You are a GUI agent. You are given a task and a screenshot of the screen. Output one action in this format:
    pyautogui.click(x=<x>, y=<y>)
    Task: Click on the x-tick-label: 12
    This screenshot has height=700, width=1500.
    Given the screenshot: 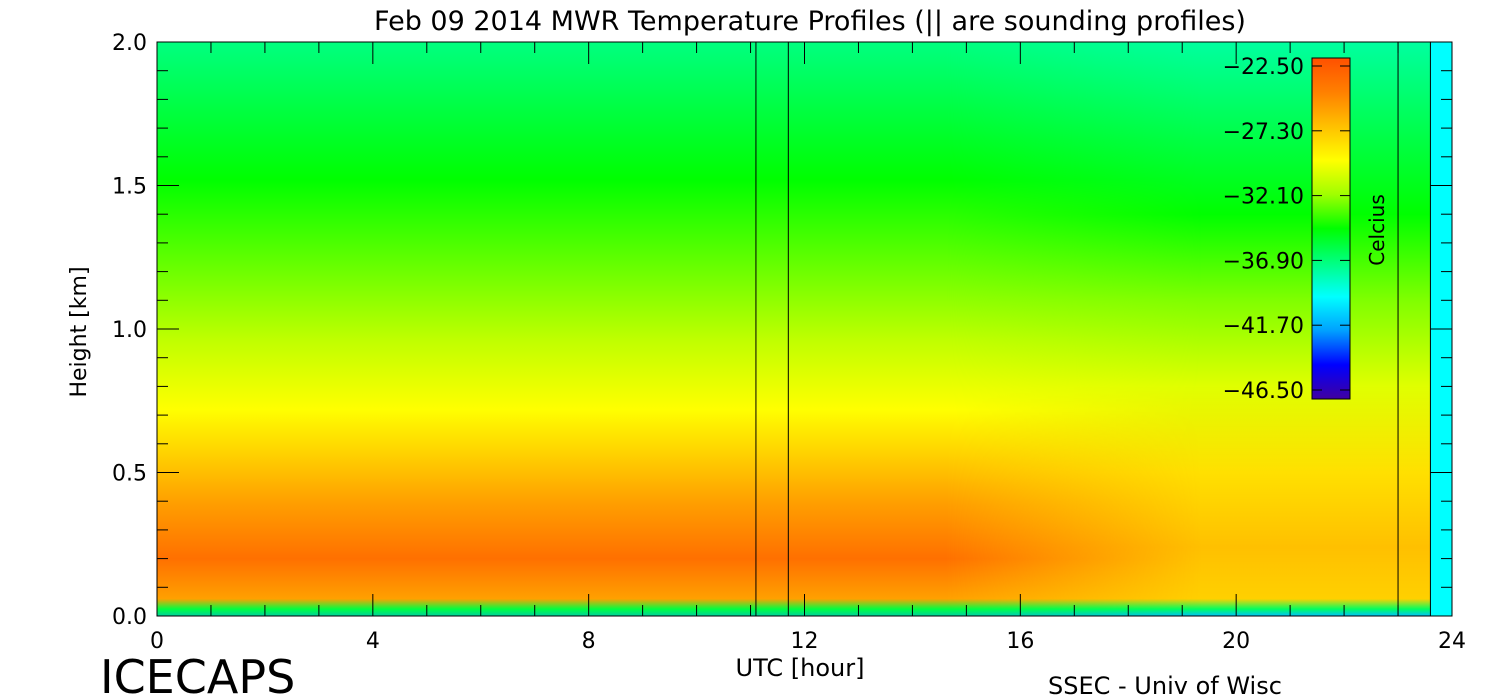 What is the action you would take?
    pyautogui.click(x=805, y=641)
    